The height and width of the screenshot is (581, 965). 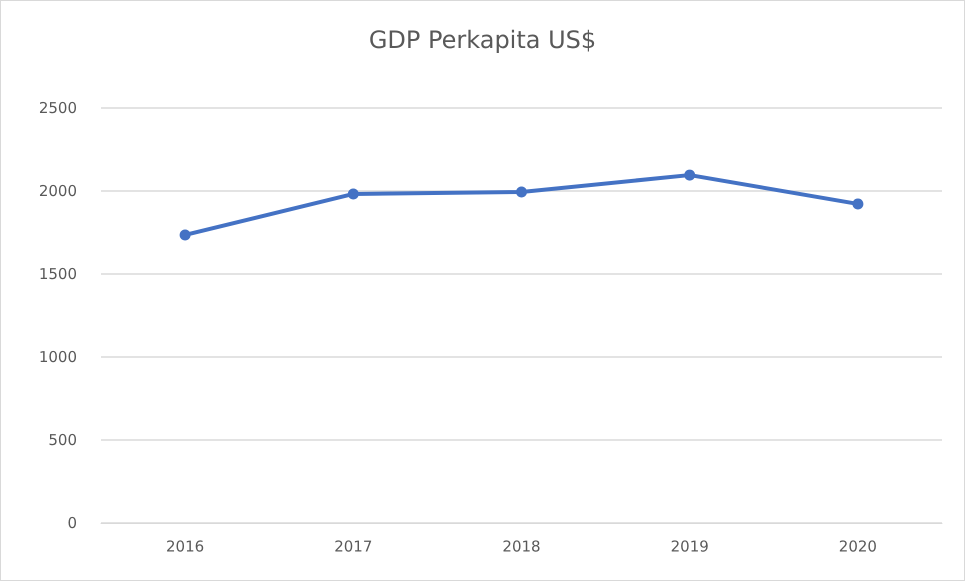 What do you see at coordinates (185, 547) in the screenshot?
I see `x-tick-label: 2016` at bounding box center [185, 547].